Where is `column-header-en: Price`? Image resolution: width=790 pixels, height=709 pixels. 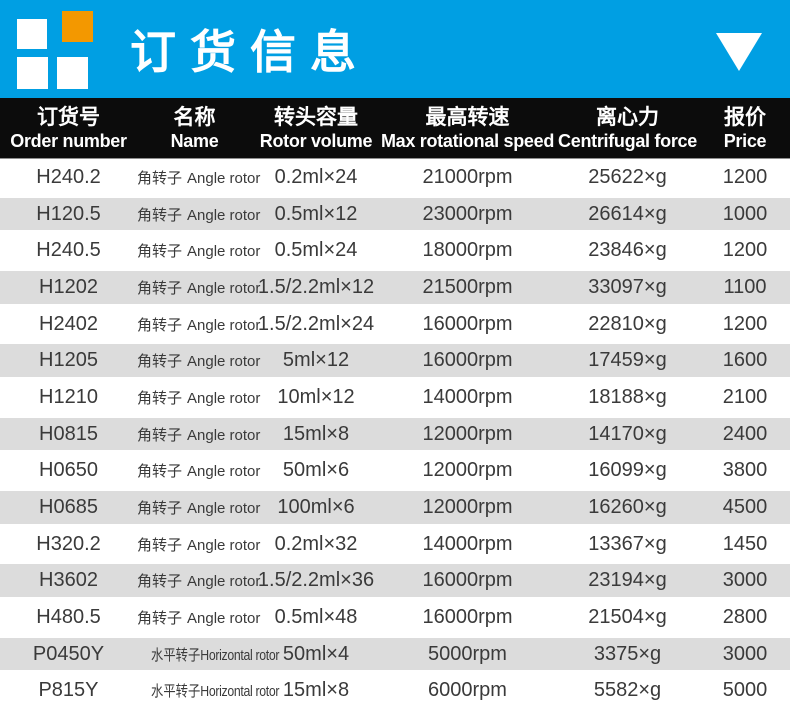 column-header-en: Price is located at coordinates (745, 140).